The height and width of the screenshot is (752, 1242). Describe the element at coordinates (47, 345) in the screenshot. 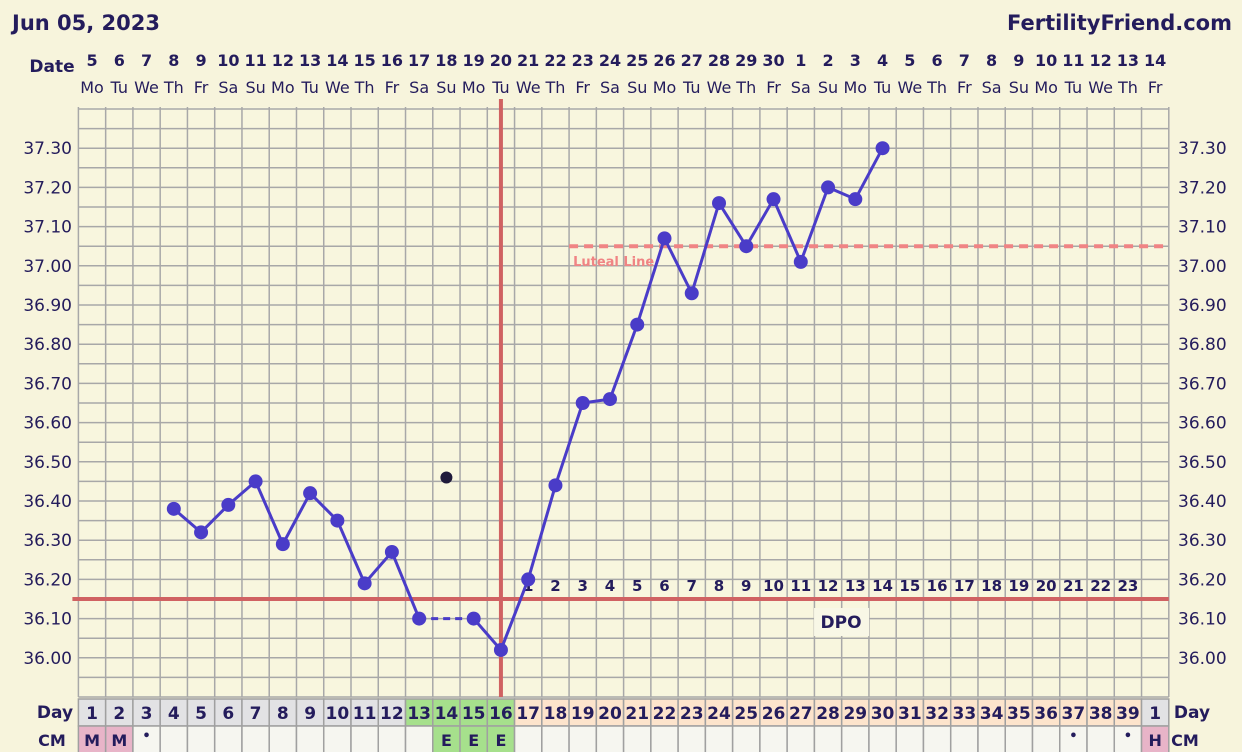

I see `y-tick-label-left: 36.80` at that location.